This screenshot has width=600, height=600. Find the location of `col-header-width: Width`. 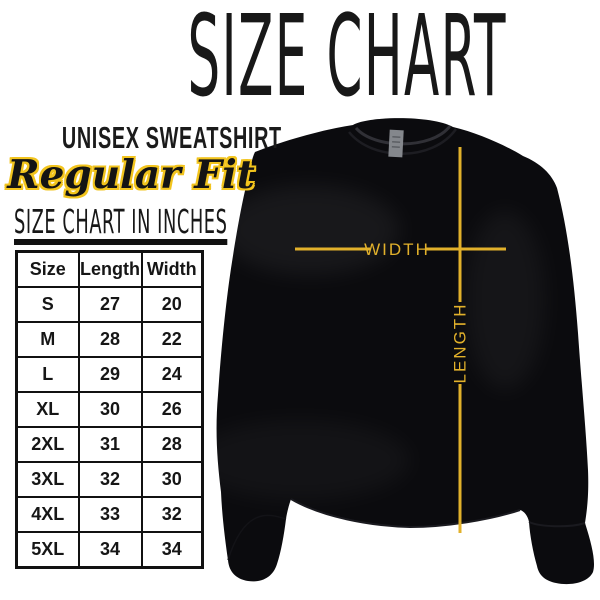

col-header-width: Width is located at coordinates (172, 269).